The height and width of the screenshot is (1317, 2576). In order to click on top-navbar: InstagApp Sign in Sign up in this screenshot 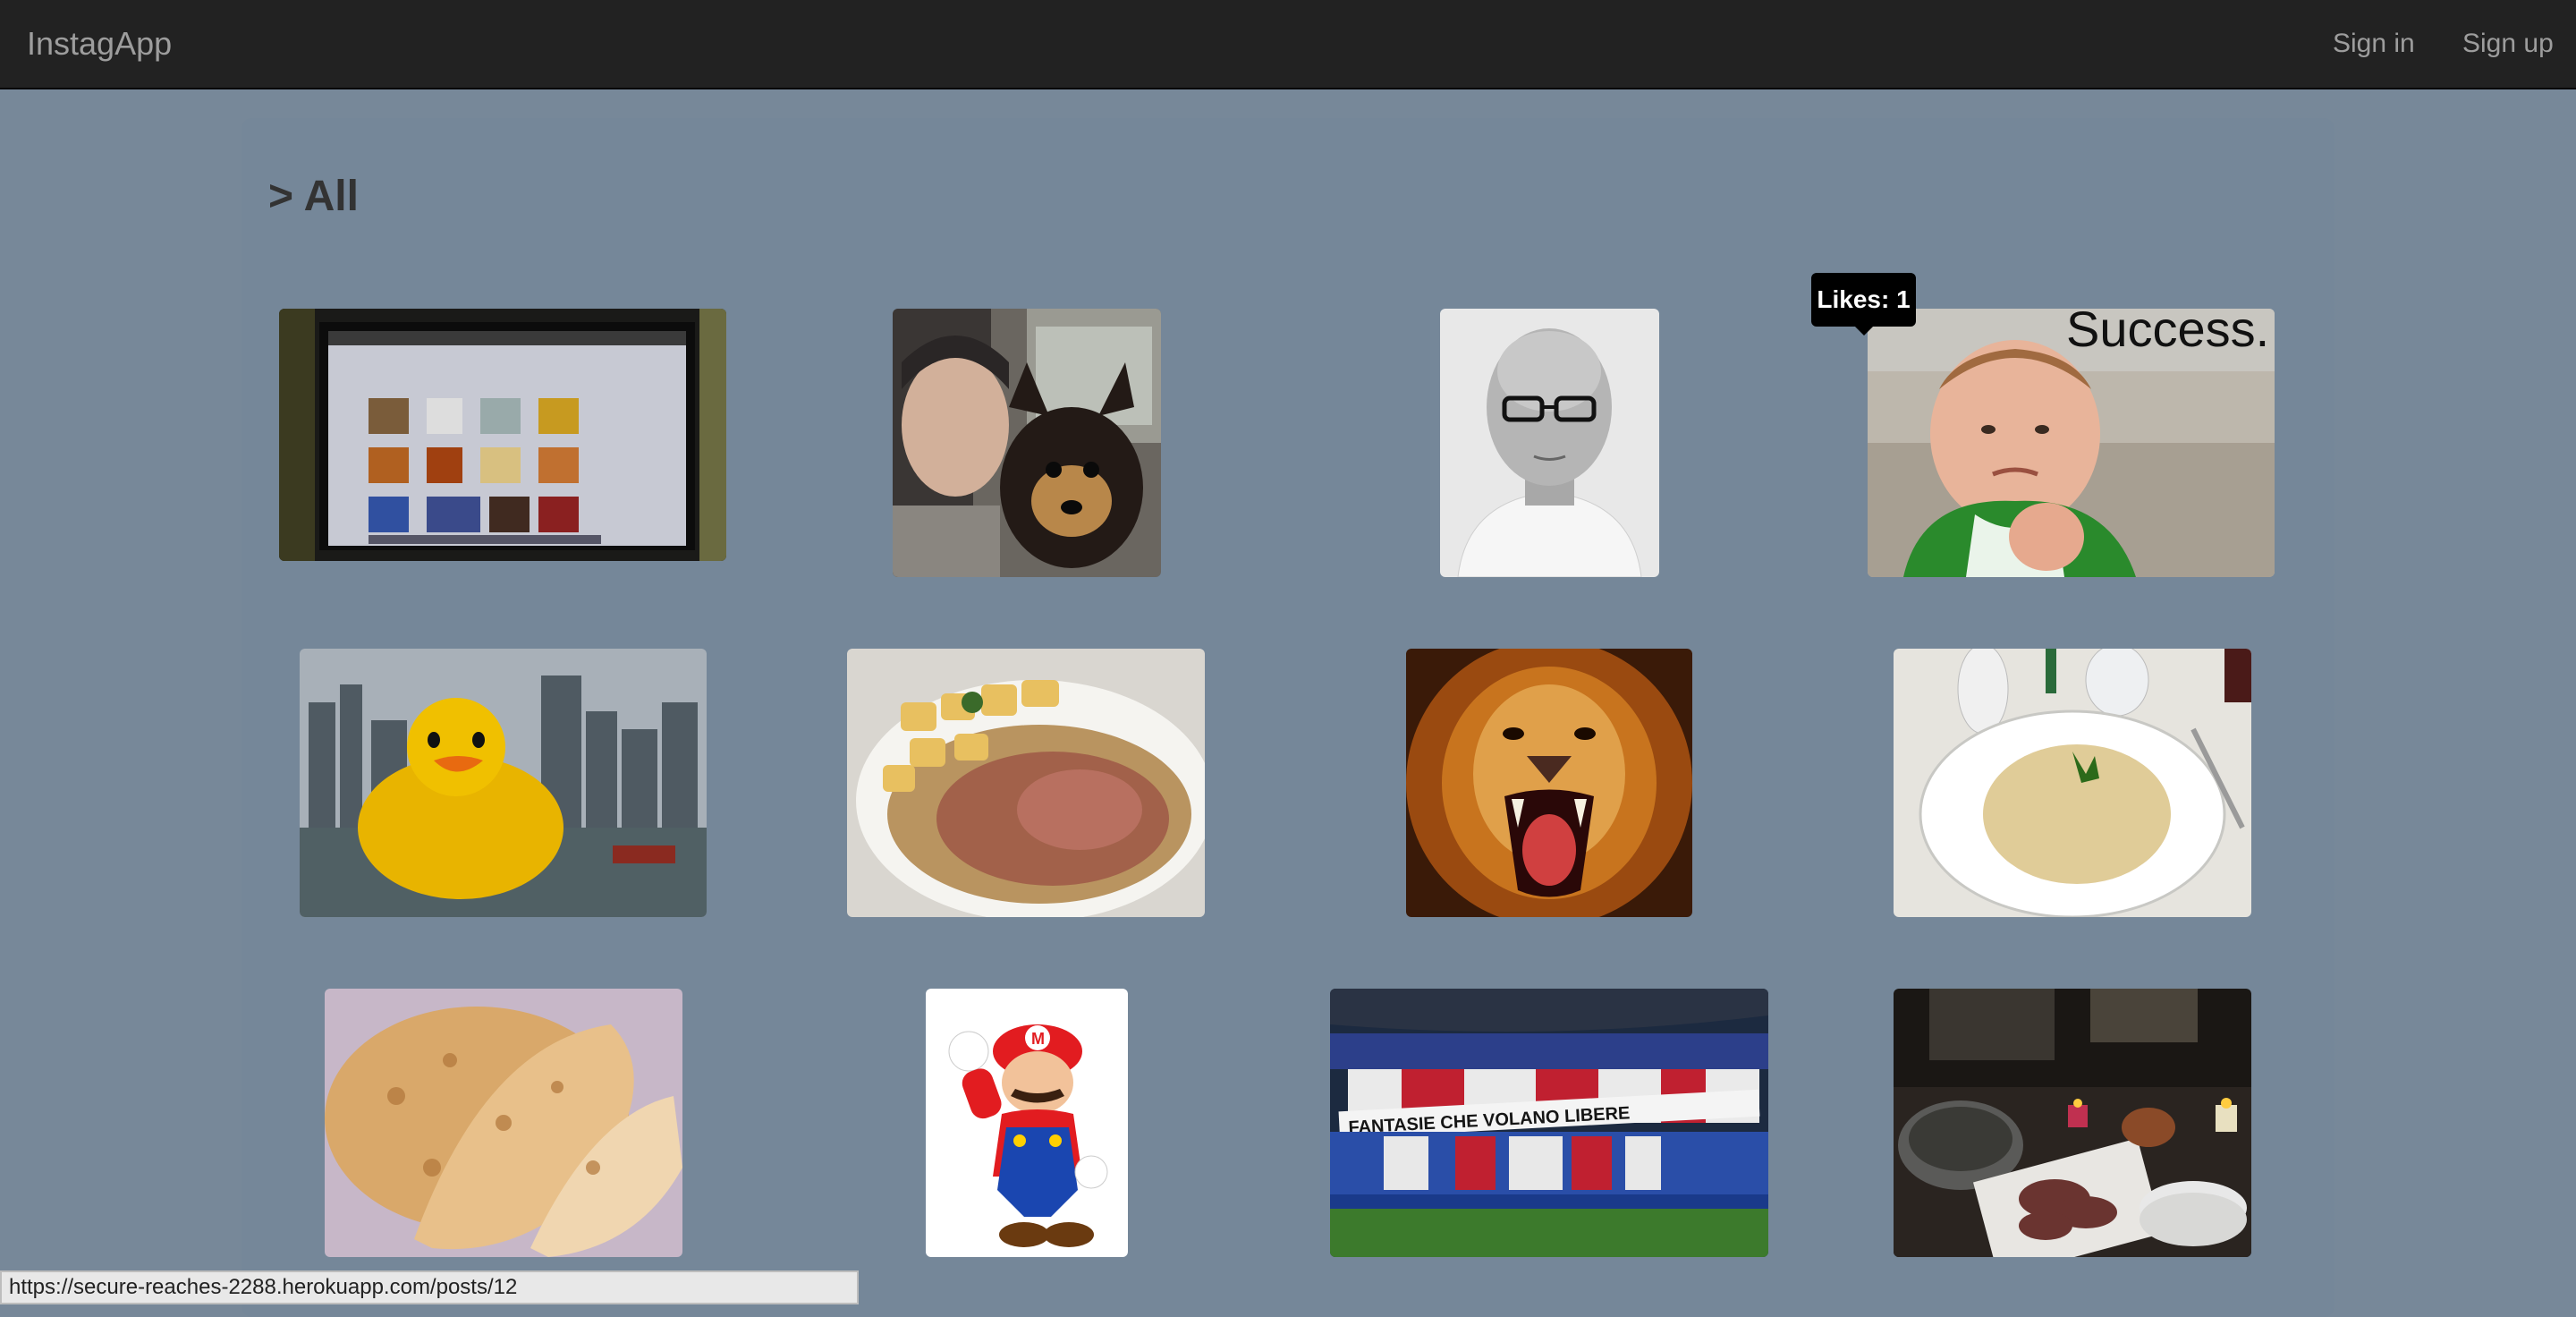, I will do `click(1288, 44)`.